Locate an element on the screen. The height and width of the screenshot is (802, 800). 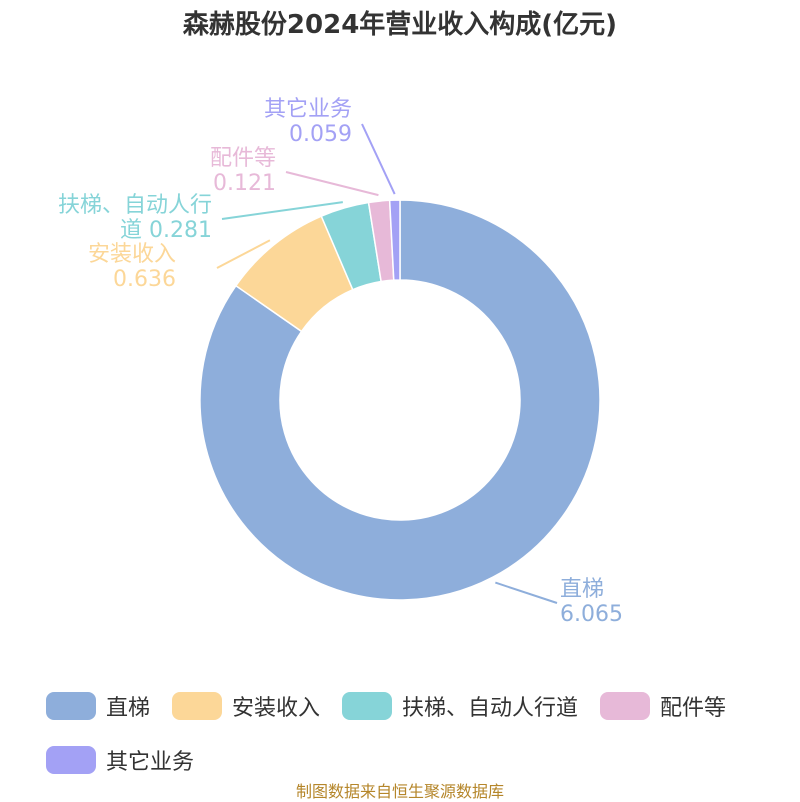
legend-label: 配件等 is located at coordinates (693, 708).